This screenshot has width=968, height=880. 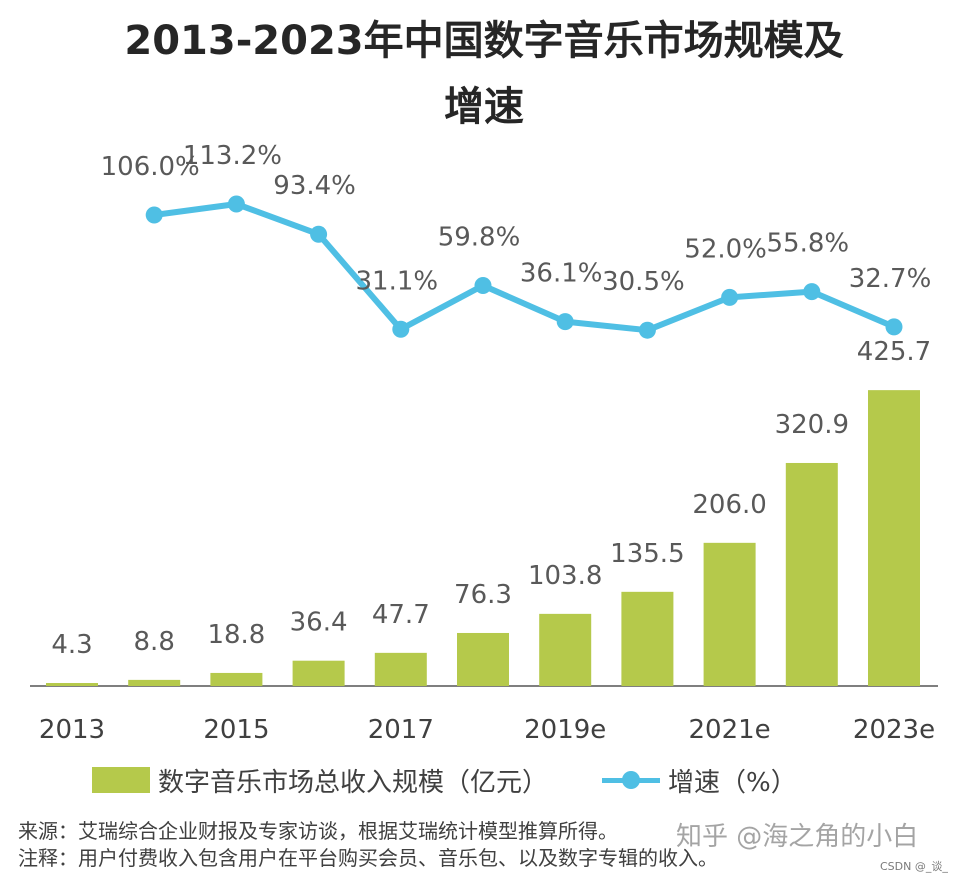 I want to click on bar-value-label: 47.7, so click(x=401, y=615).